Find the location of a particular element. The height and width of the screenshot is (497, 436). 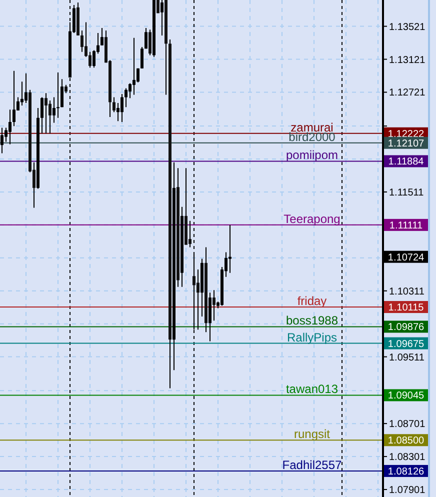

text: 1.12222 is located at coordinates (406, 134).